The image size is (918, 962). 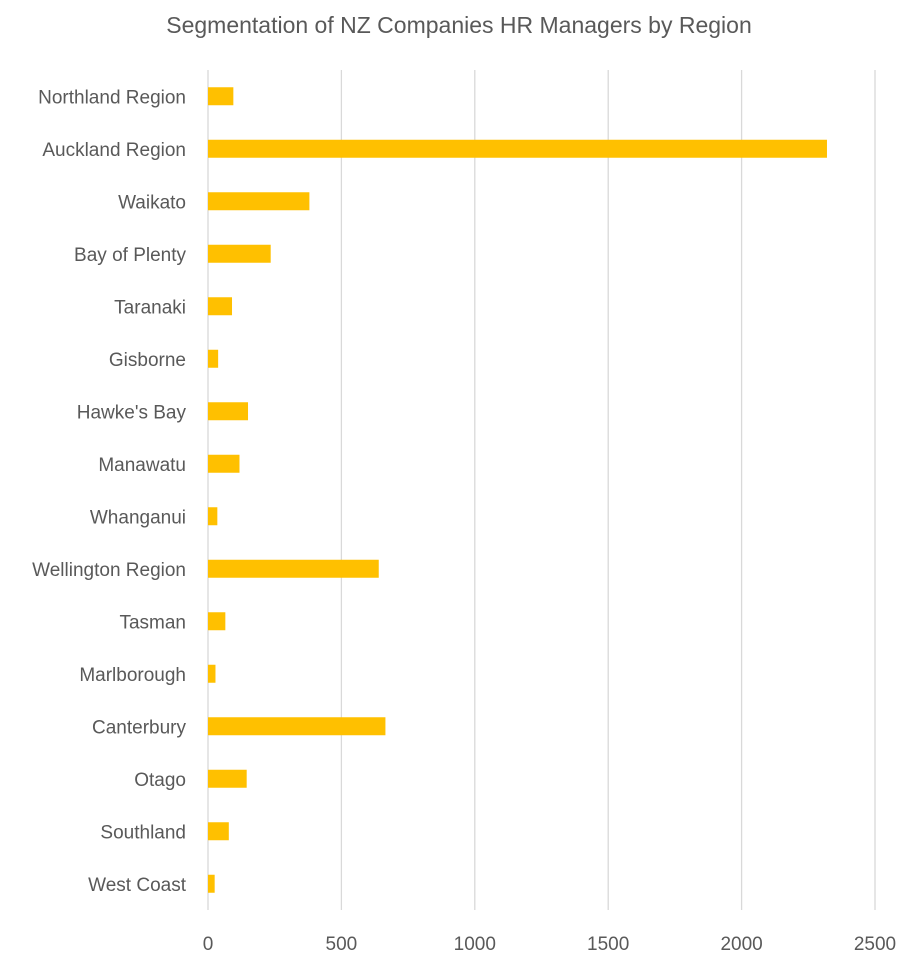 I want to click on x-tick-label: 1000, so click(x=475, y=944).